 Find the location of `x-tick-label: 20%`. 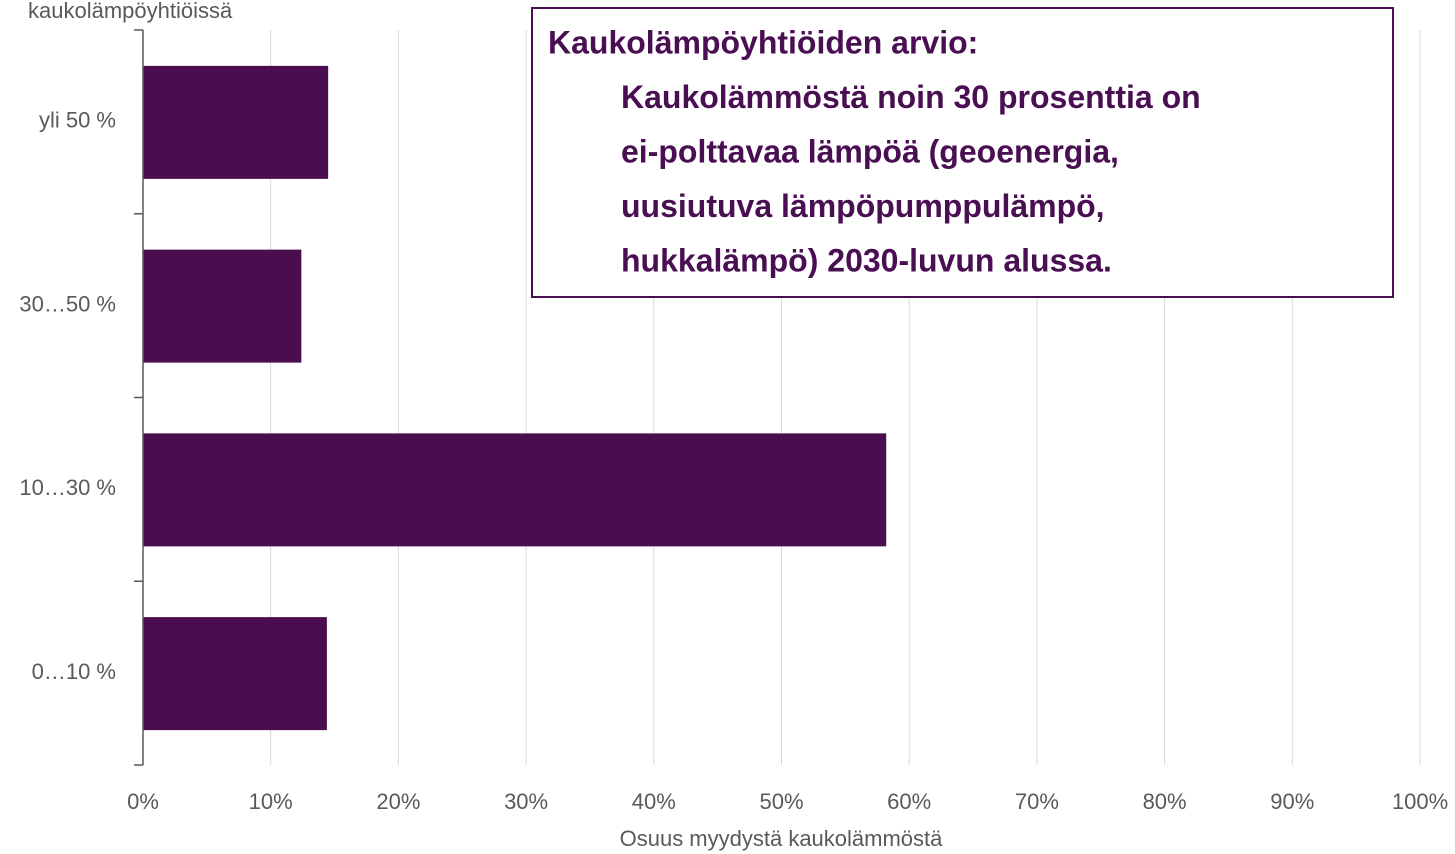

x-tick-label: 20% is located at coordinates (398, 801).